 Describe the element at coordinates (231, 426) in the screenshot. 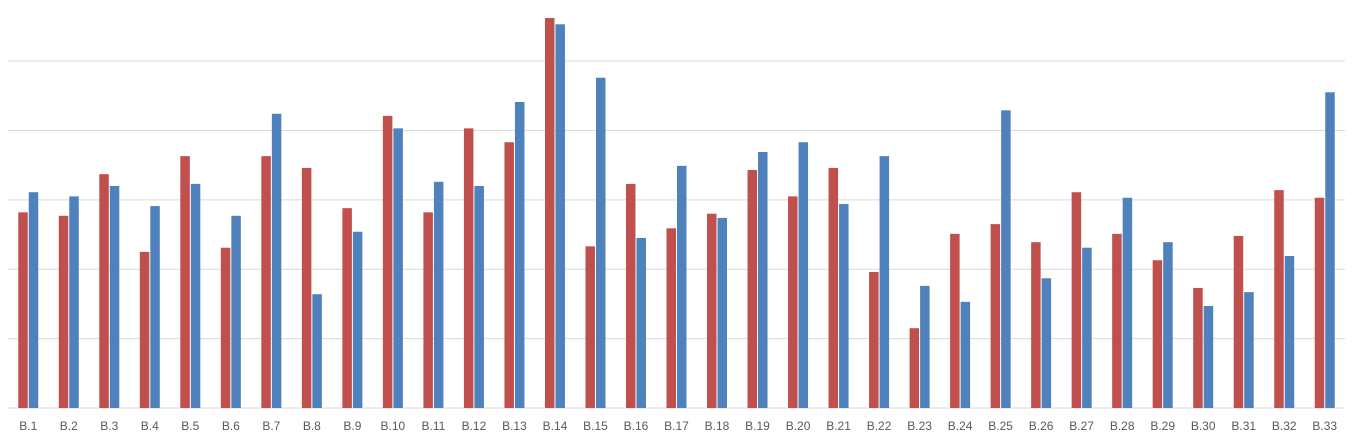

I see `x-tick-label: B.6` at that location.